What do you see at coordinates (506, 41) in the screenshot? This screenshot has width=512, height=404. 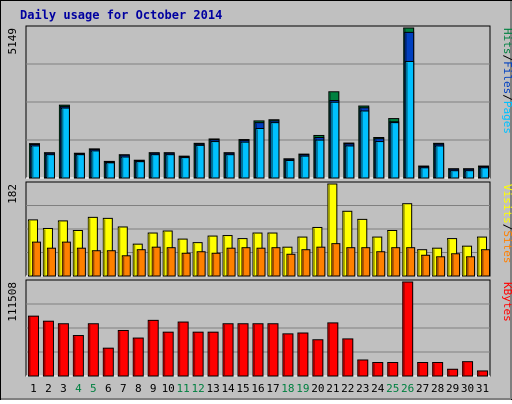 I see `legend-entry: Hits` at bounding box center [506, 41].